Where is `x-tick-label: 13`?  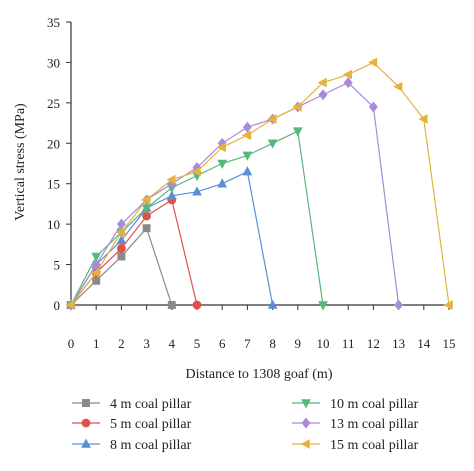
x-tick-label: 13 is located at coordinates (398, 343).